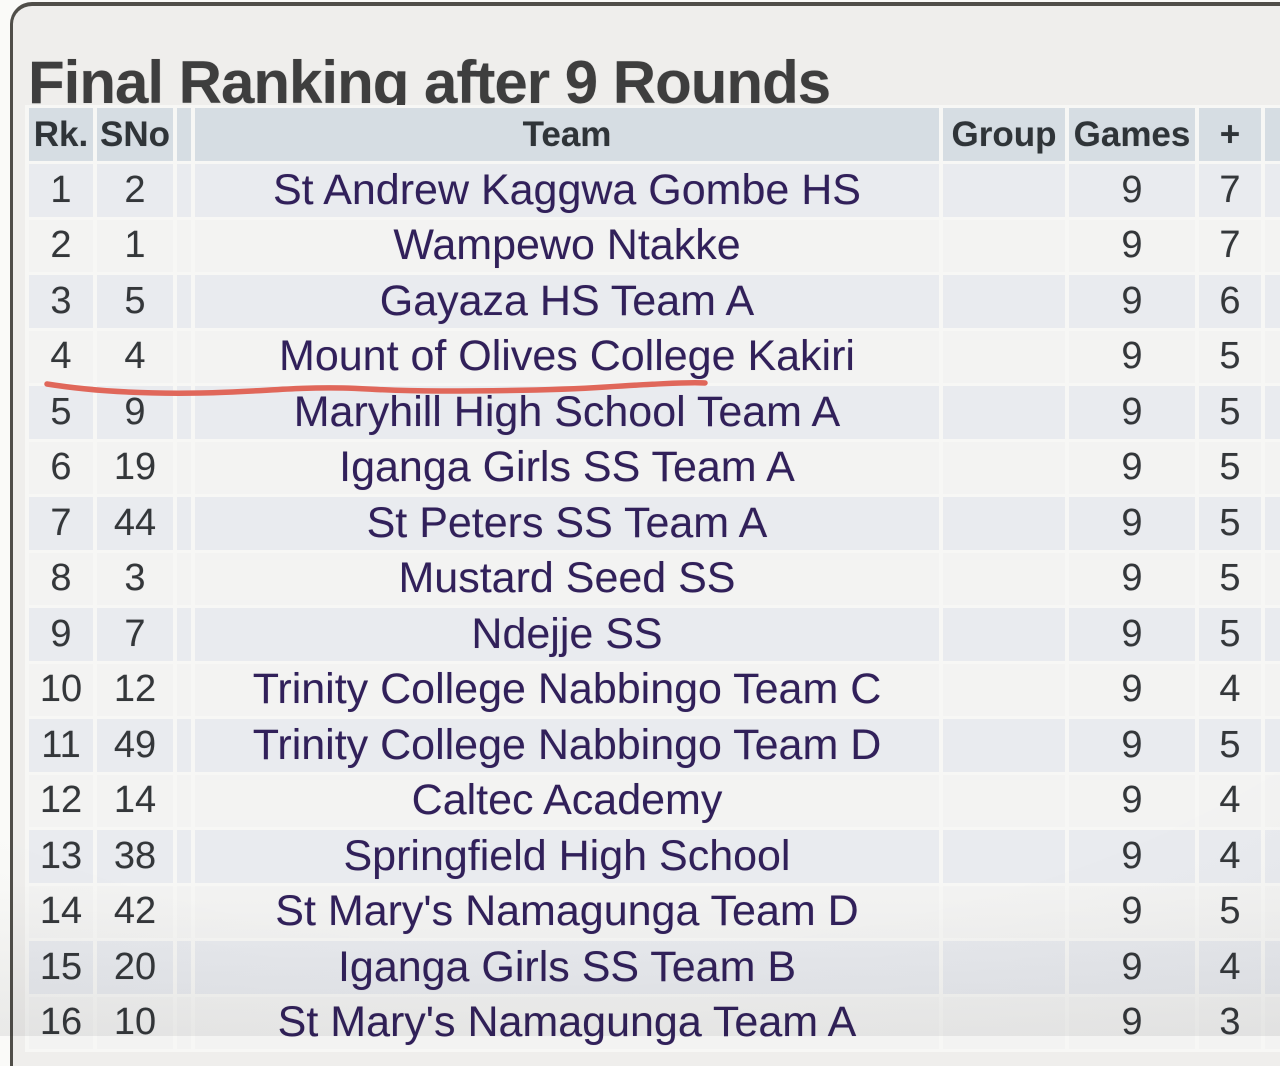  I want to click on team-link: Mustard Seed SS, so click(567, 578).